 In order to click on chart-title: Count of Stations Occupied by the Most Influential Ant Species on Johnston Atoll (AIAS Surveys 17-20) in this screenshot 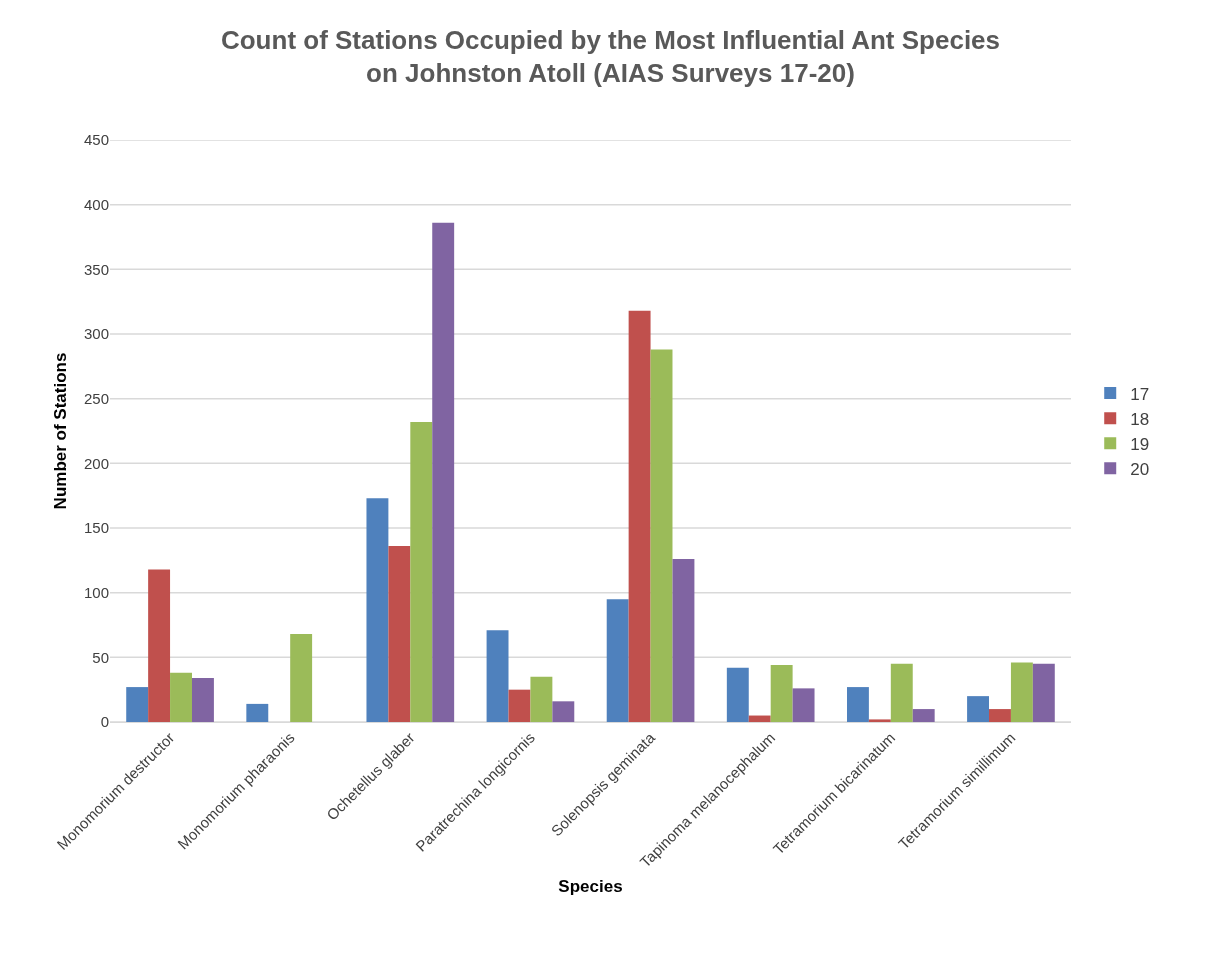, I will do `click(610, 56)`.